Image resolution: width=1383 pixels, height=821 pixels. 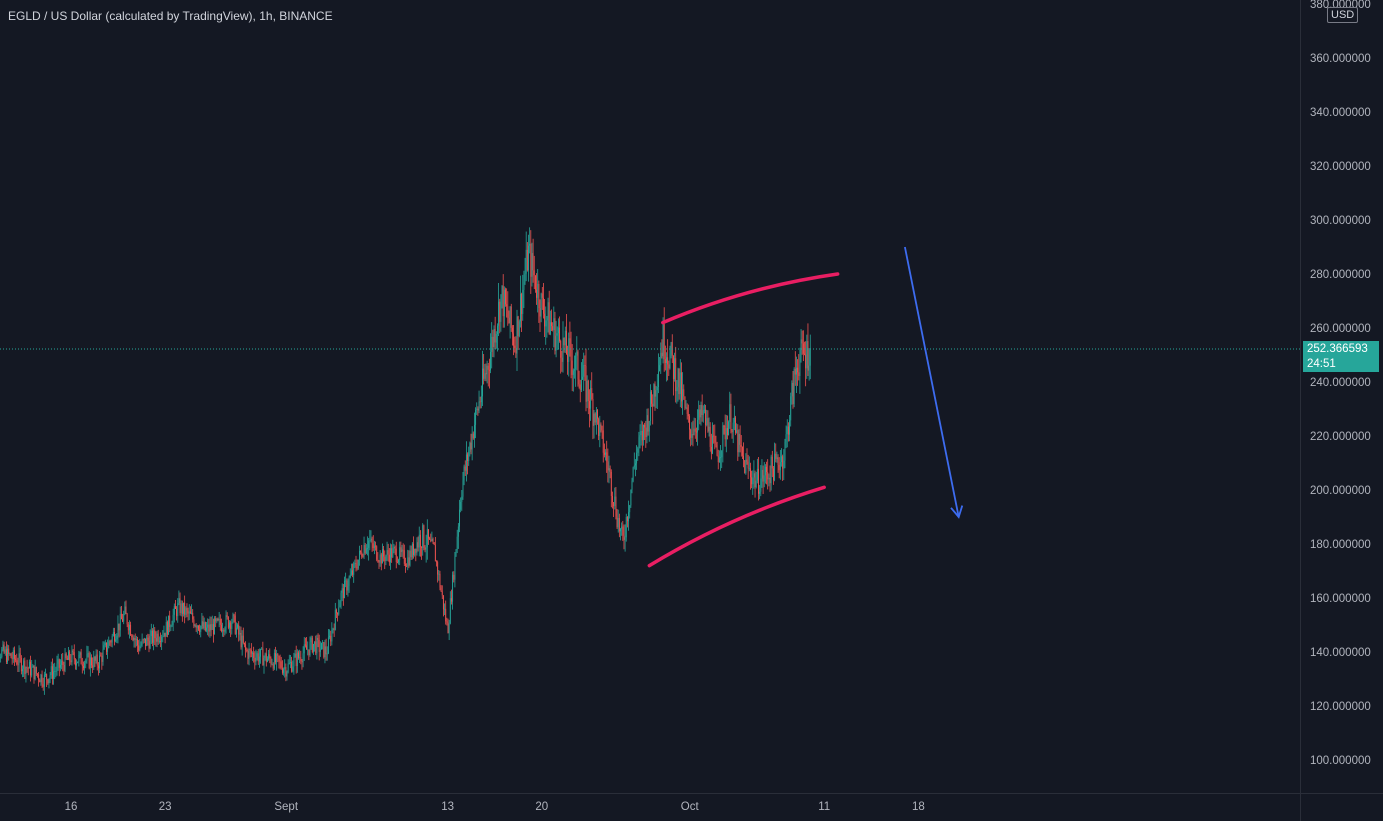 I want to click on lower-arc, so click(x=736, y=526).